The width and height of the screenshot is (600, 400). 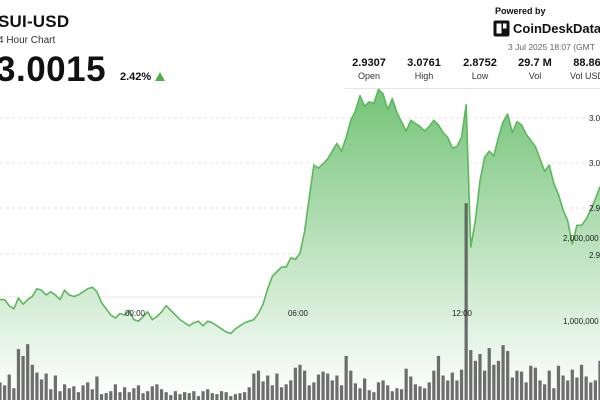 I want to click on timestamp: 3 Jul 2025 18:07 (GMT, so click(x=551, y=47).